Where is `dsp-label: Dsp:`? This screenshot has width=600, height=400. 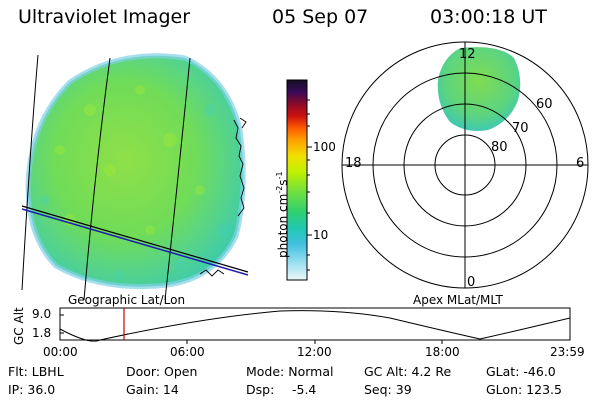
dsp-label: Dsp: is located at coordinates (260, 389).